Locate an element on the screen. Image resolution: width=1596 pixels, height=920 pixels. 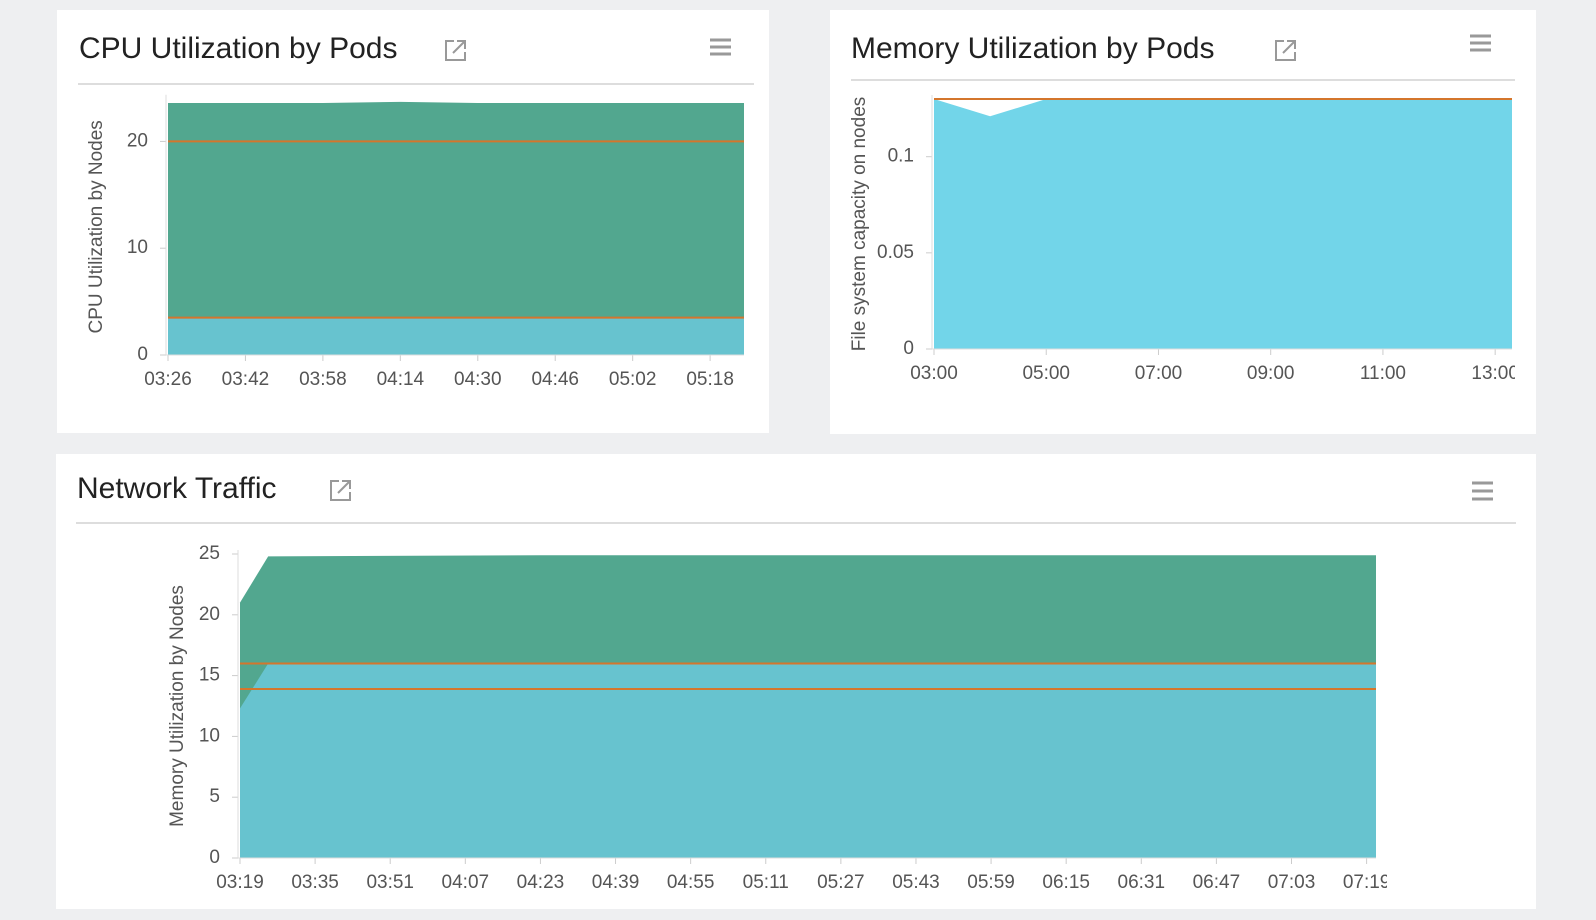
x-tick-label: 11:00 is located at coordinates (1383, 373).